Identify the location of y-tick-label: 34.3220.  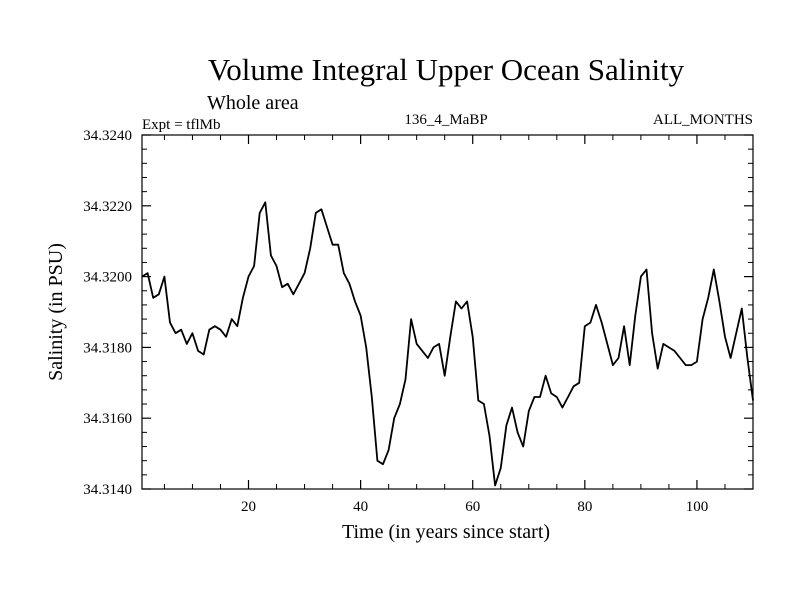
(107, 207).